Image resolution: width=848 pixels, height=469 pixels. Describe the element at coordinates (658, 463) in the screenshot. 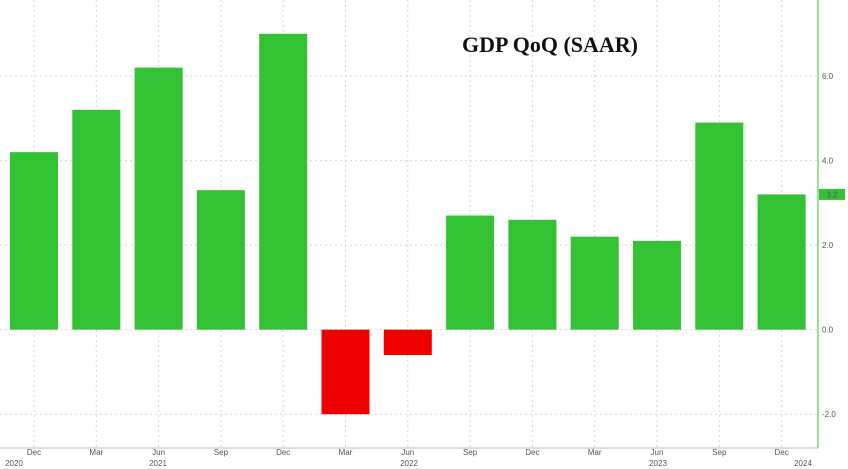

I see `x-tick-year-label: 2023` at that location.